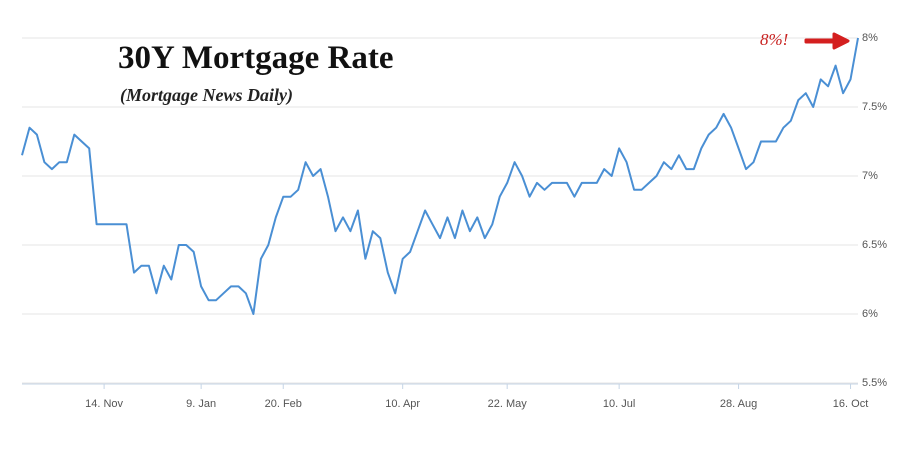  Describe the element at coordinates (774, 39) in the screenshot. I see `annotation: 8%!` at that location.